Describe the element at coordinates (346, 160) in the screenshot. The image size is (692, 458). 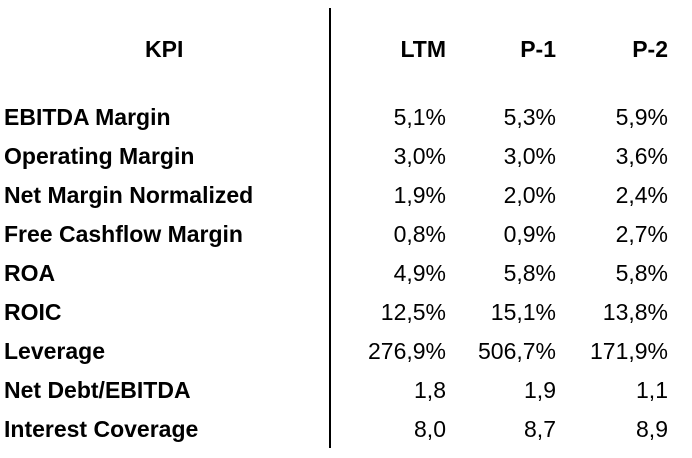
I see `table-row: Operating Margin 3,0% 3,0% 3,6%` at that location.